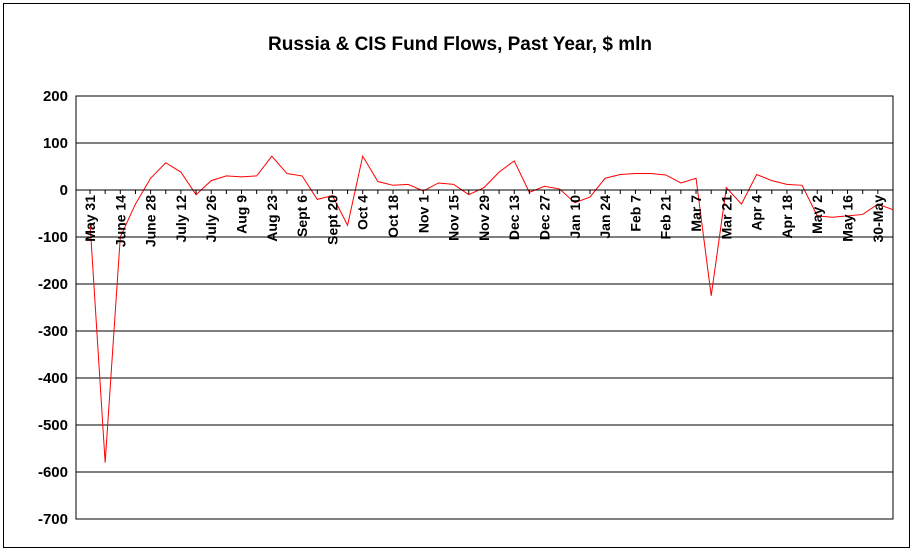 The width and height of the screenshot is (915, 553). What do you see at coordinates (484, 218) in the screenshot?
I see `x-tick-label: Nov 29` at bounding box center [484, 218].